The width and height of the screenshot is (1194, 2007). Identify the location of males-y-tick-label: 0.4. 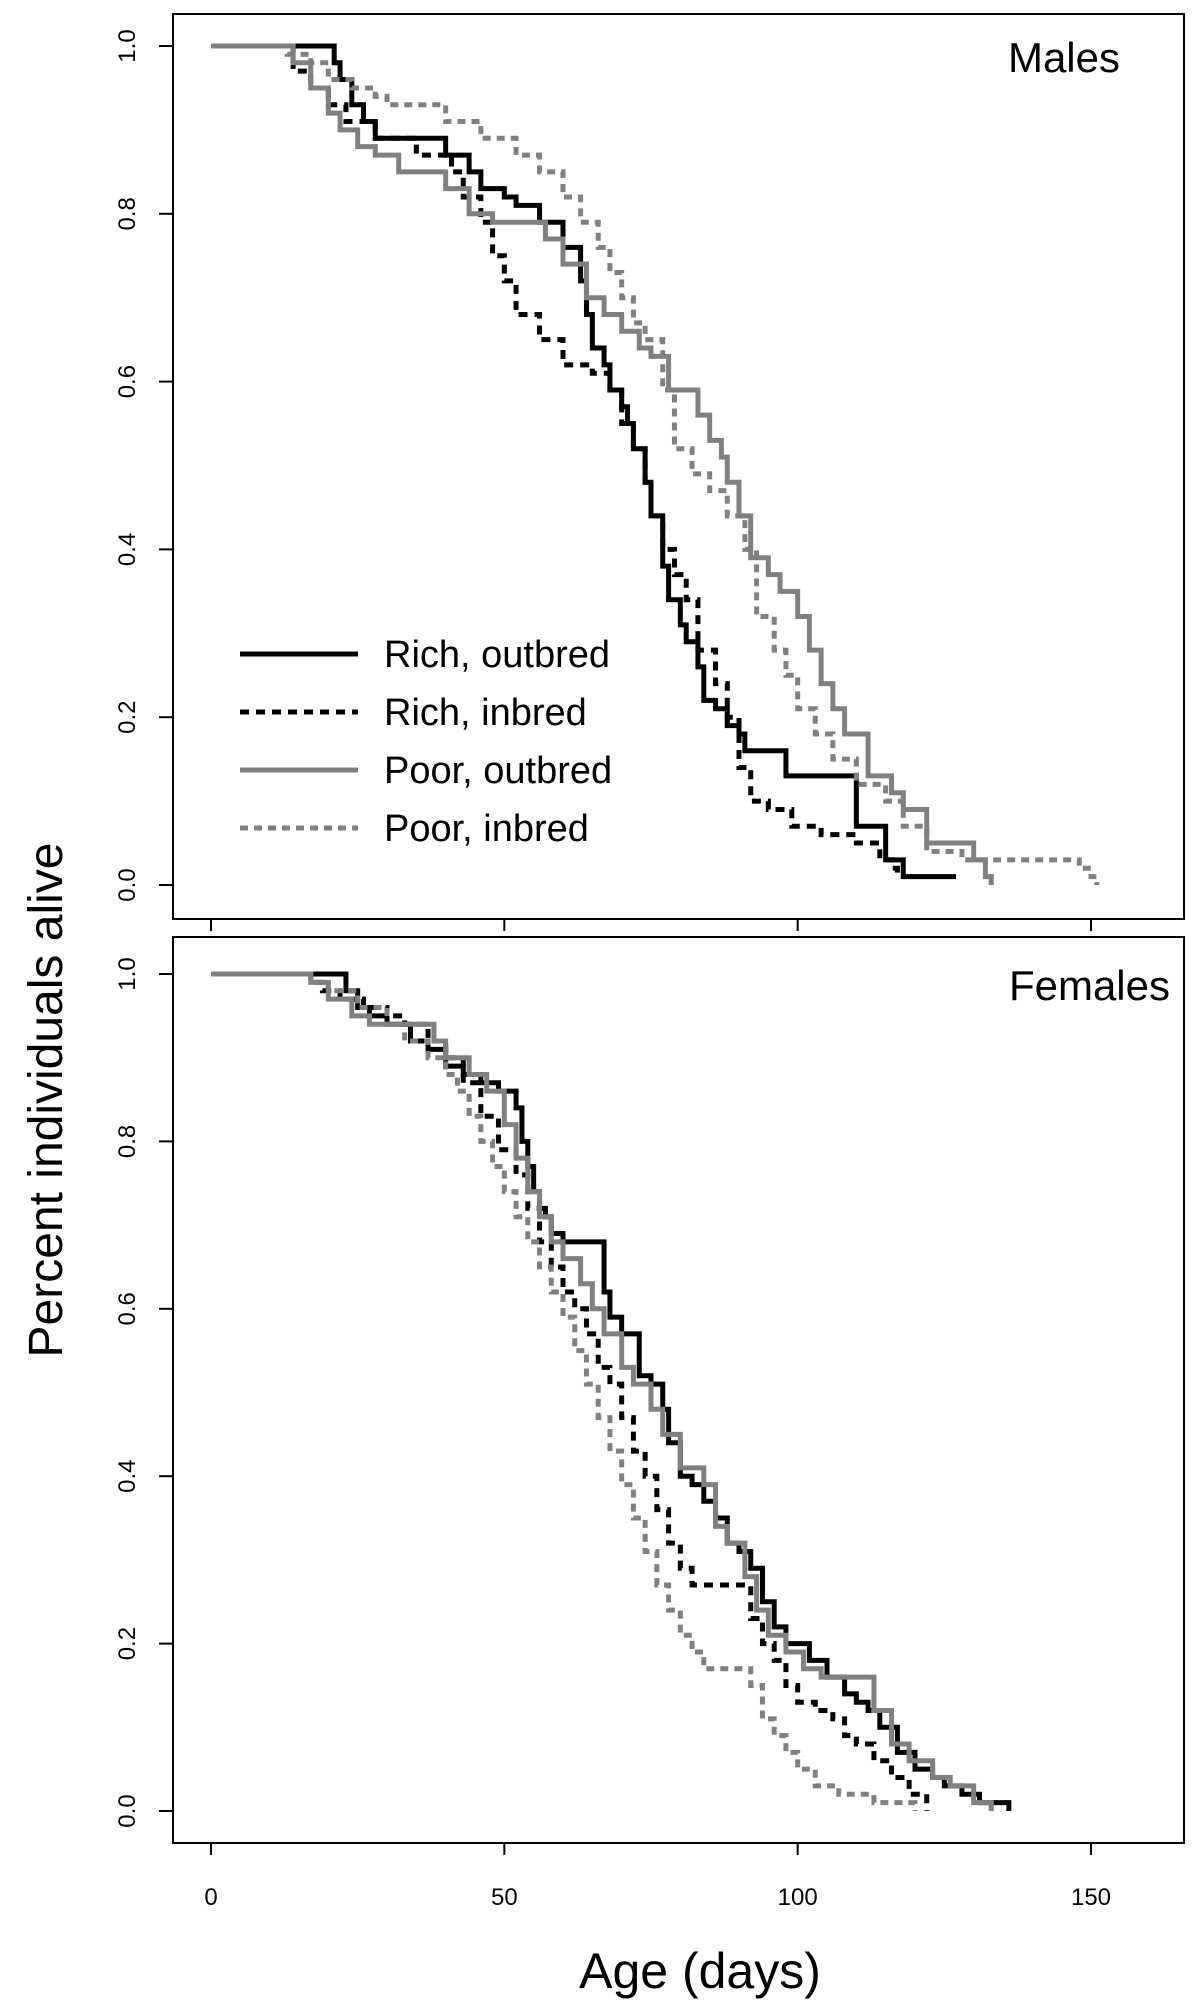
(127, 549).